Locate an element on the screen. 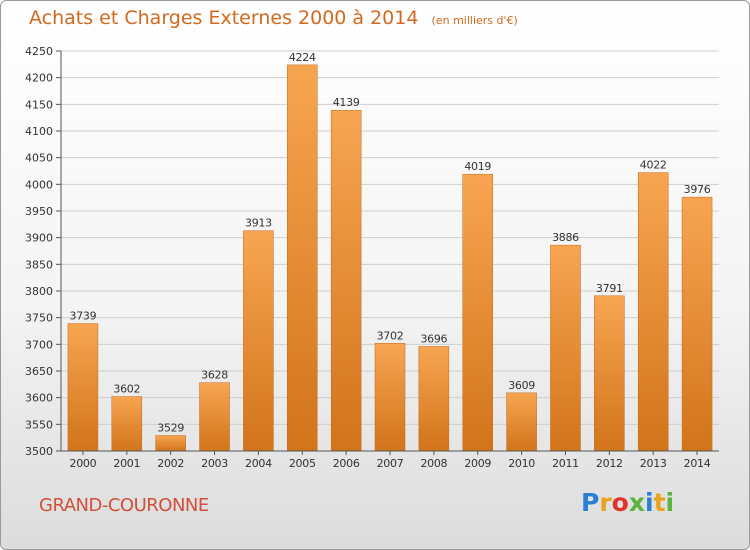 This screenshot has height=550, width=750. y-tick-label: 3650 is located at coordinates (39, 371).